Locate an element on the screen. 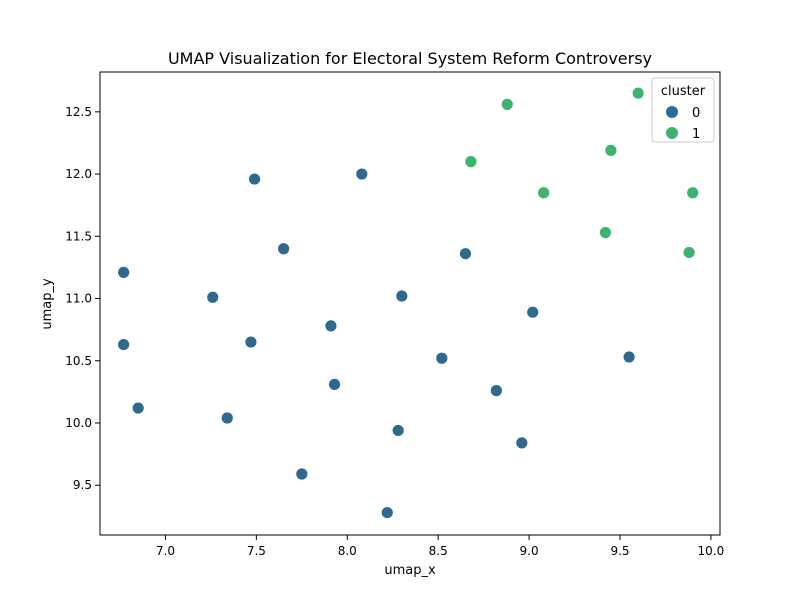 Image resolution: width=800 pixels, height=604 pixels. x-tick-label: 8.5 is located at coordinates (438, 551).